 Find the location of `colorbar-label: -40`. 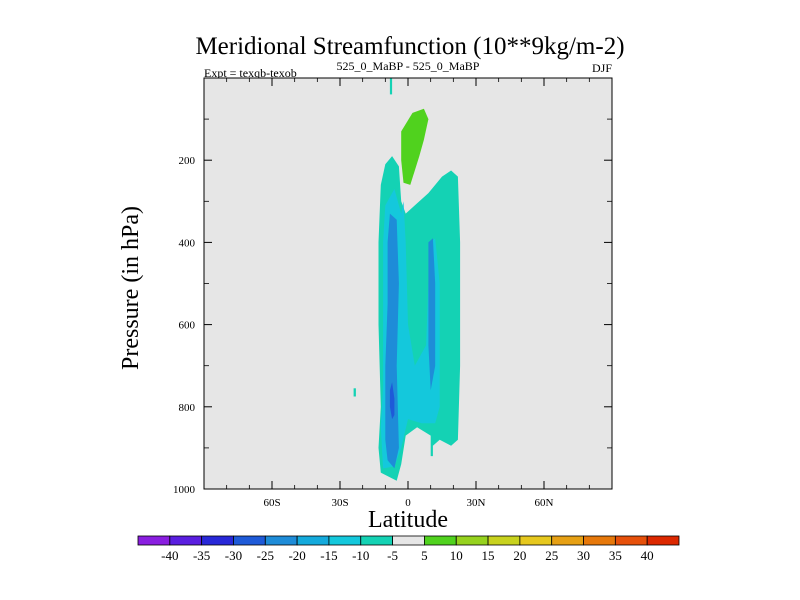

colorbar-label: -40 is located at coordinates (169, 555).